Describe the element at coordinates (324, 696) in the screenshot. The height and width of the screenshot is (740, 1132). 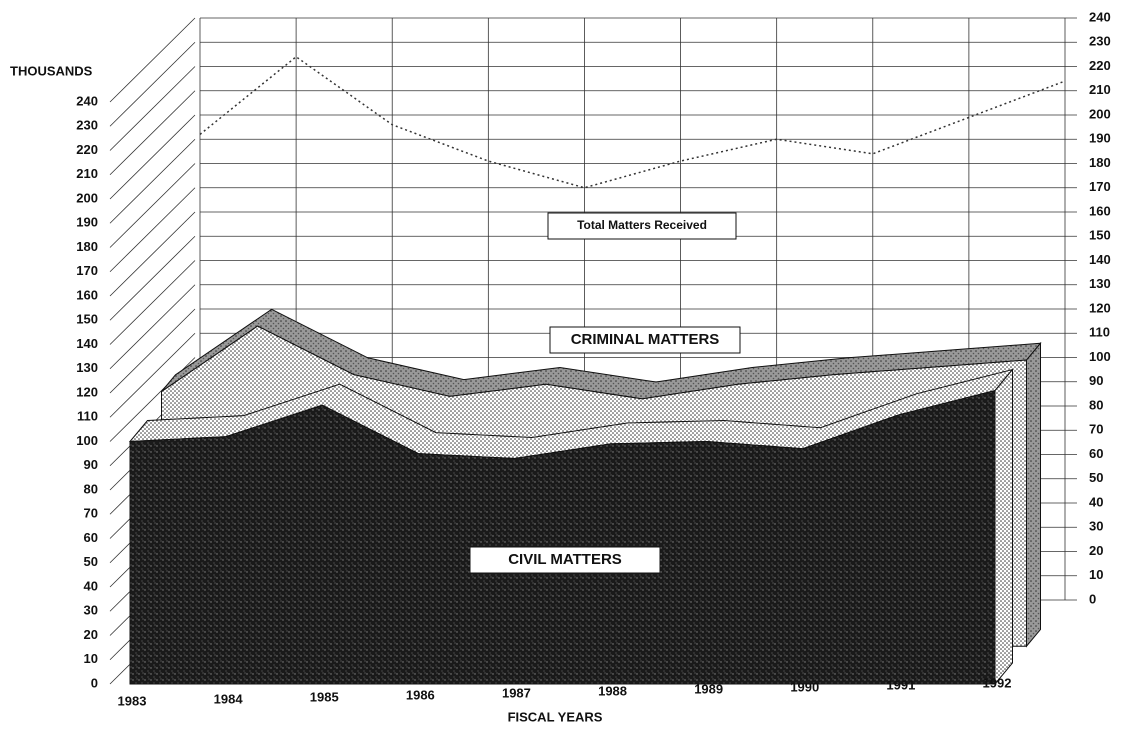
I see `x-tick-label: 1985` at that location.